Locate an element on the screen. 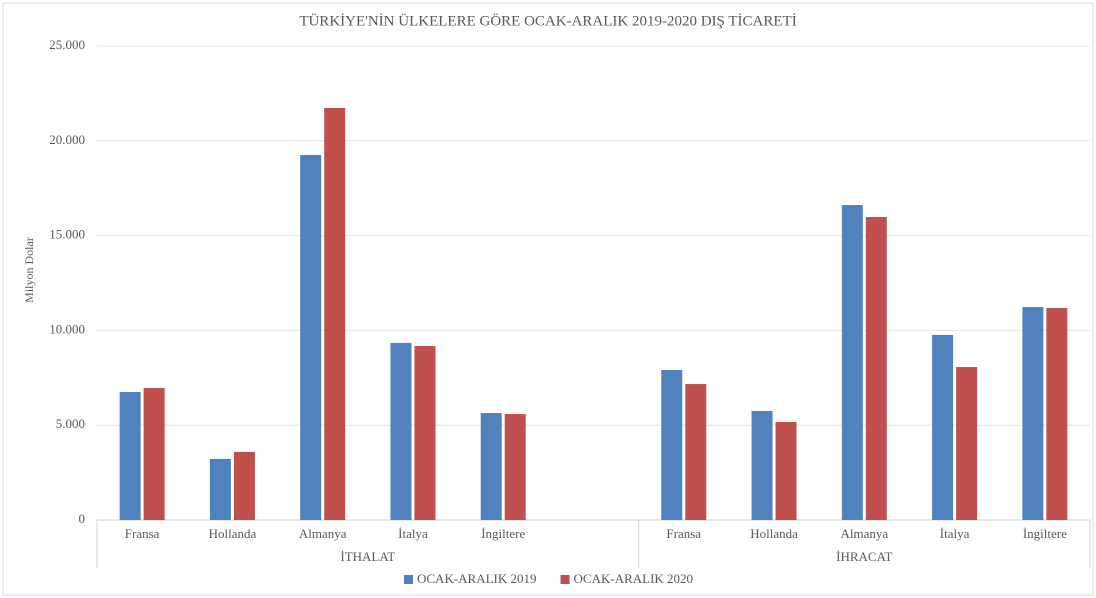 This screenshot has height=598, width=1096. y-axis-label: Milyon Dolar is located at coordinates (29, 270).